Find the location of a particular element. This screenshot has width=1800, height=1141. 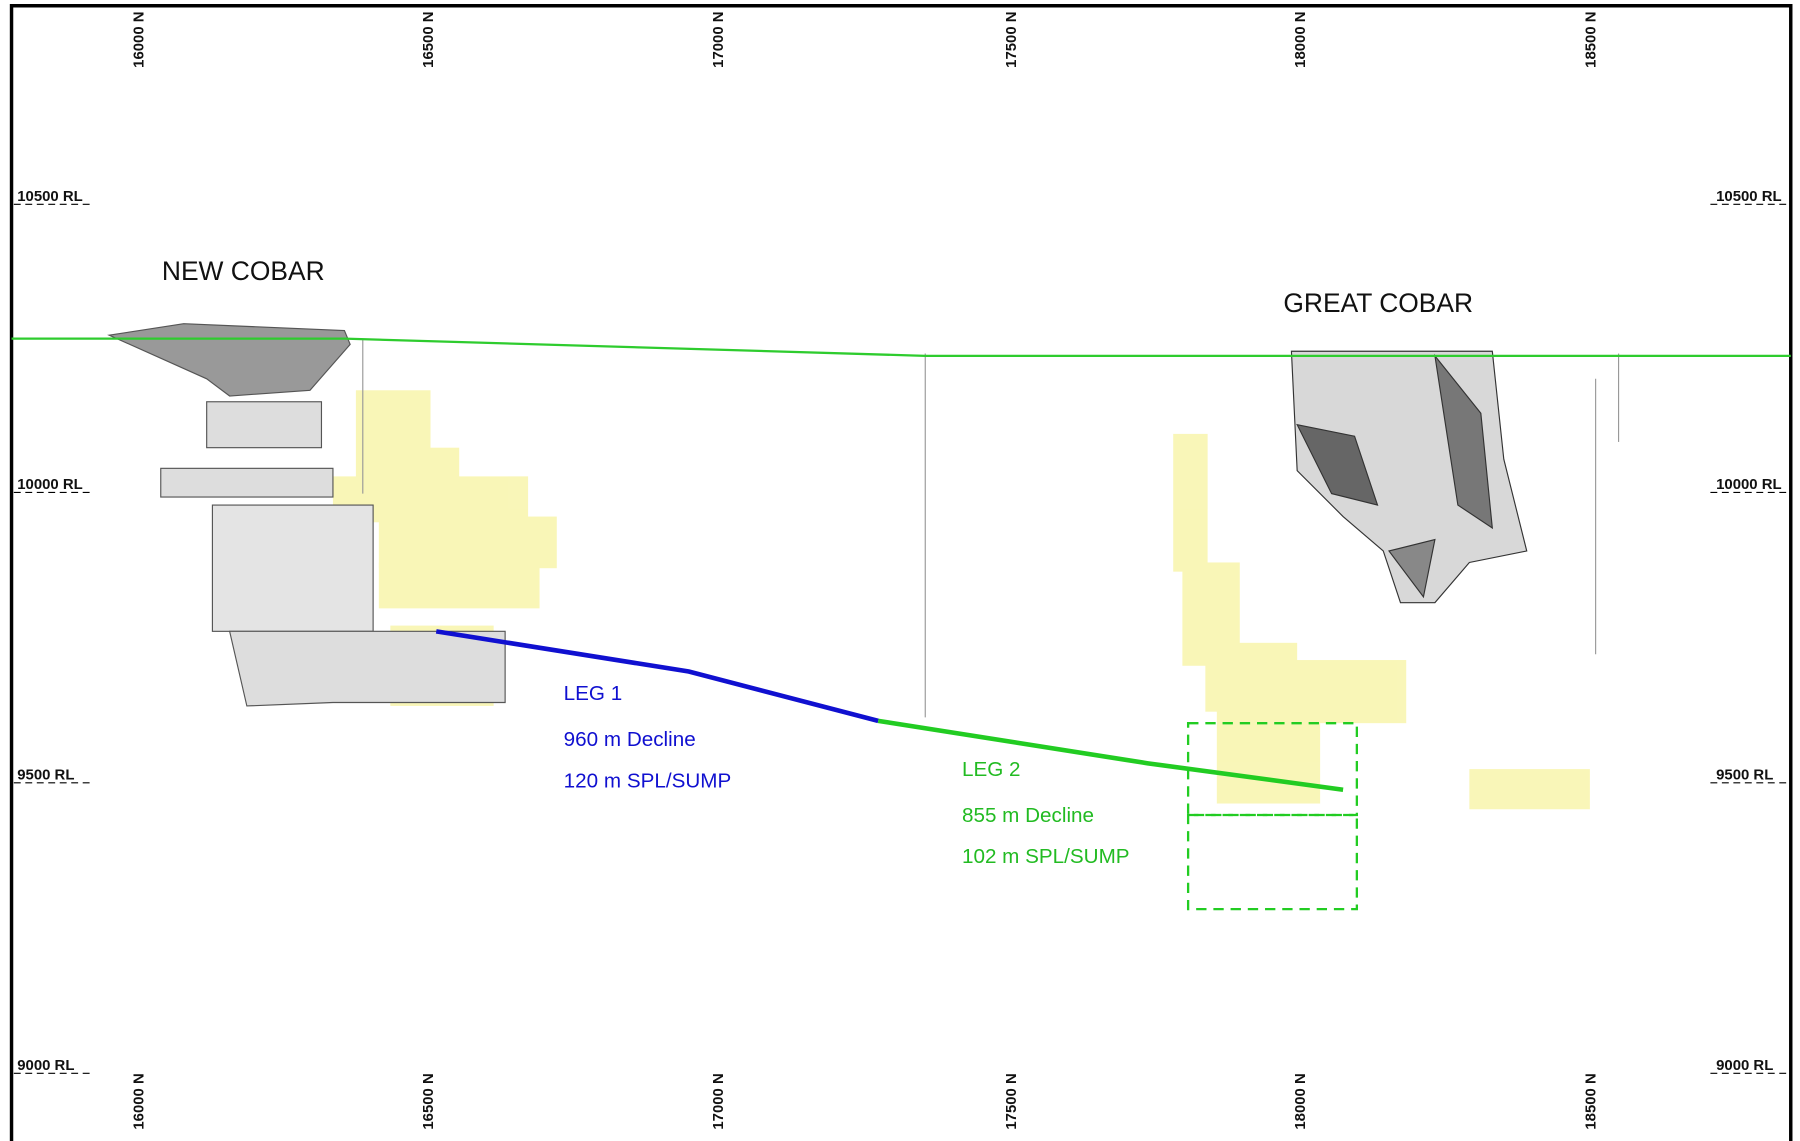

surface-line is located at coordinates (901, 347).